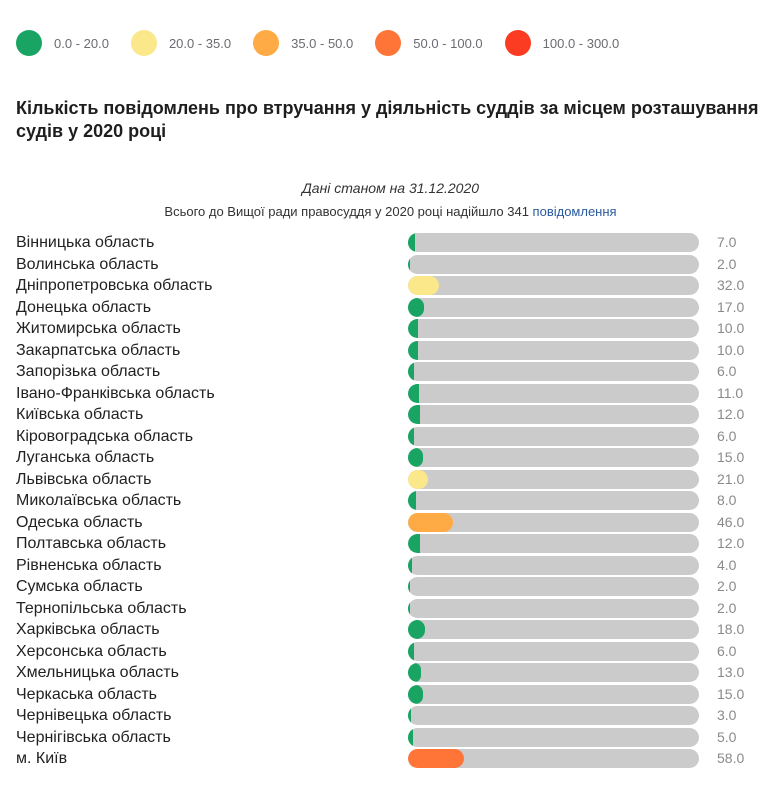 The width and height of the screenshot is (781, 800). What do you see at coordinates (390, 351) in the screenshot?
I see `bar-row: Закарпатська область 10.0` at bounding box center [390, 351].